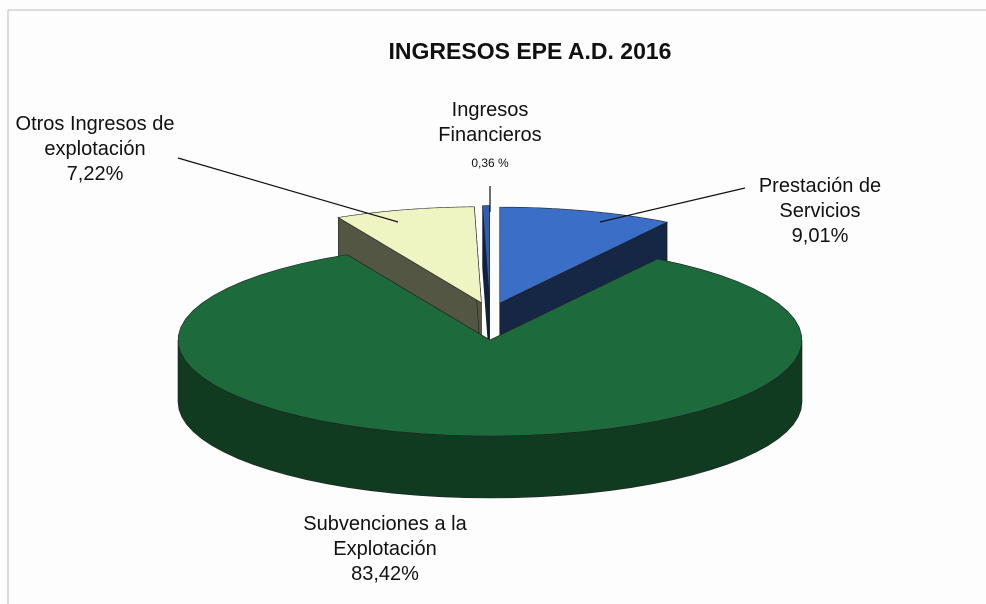 The width and height of the screenshot is (986, 604). Describe the element at coordinates (530, 51) in the screenshot. I see `chart-title: INGRESOS EPE A.D. 2016` at that location.